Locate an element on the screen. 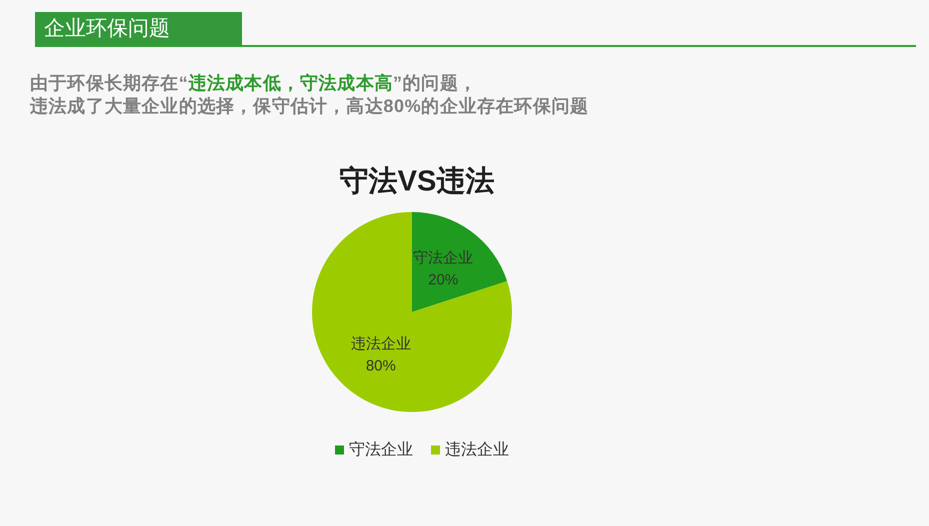 Image resolution: width=929 pixels, height=526 pixels. chart-title: 守法VS违法 is located at coordinates (417, 181).